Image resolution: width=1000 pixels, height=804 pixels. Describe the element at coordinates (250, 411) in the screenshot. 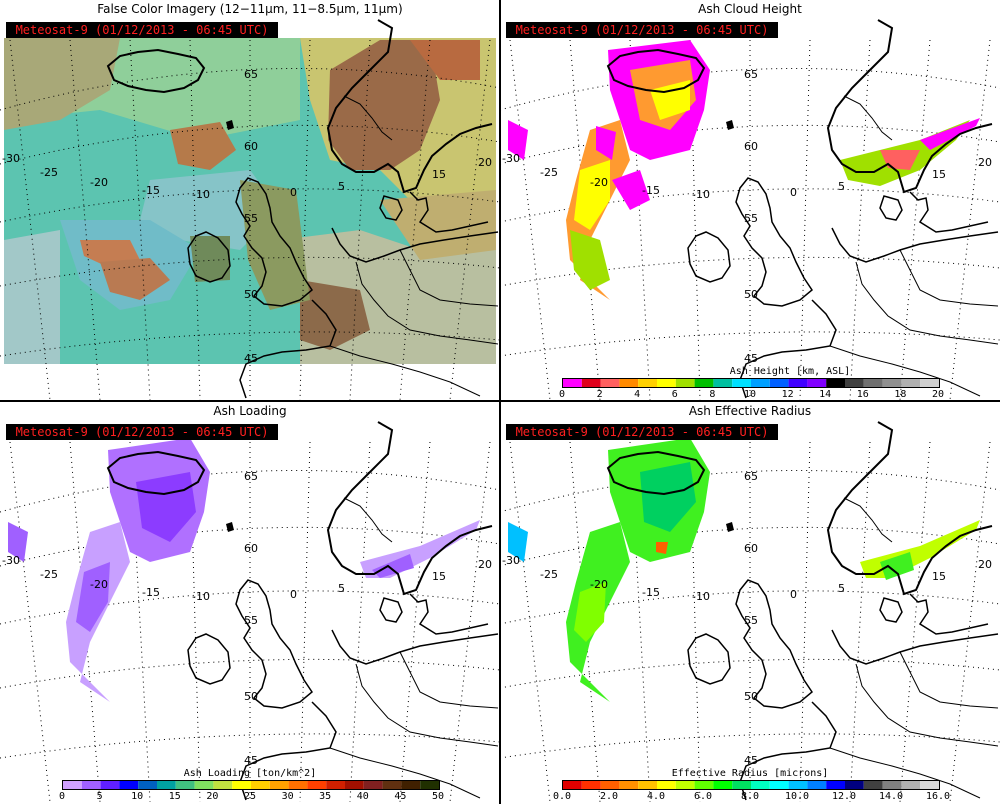

I see `panel-title: Ash Loading` at that location.